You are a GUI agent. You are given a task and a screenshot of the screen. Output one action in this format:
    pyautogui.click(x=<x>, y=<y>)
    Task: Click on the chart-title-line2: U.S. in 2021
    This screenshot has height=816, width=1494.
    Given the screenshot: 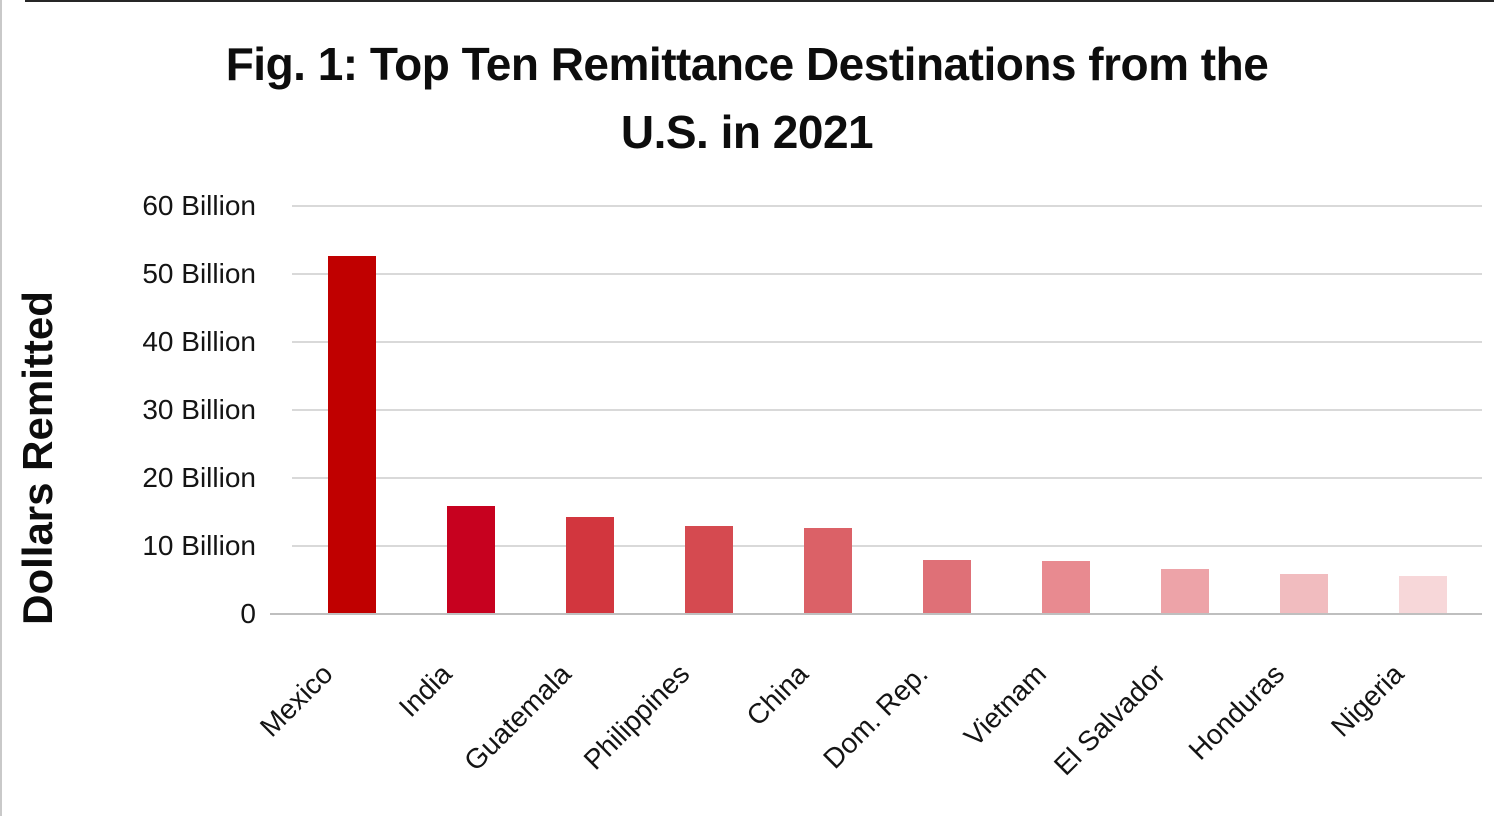 What is the action you would take?
    pyautogui.click(x=747, y=132)
    